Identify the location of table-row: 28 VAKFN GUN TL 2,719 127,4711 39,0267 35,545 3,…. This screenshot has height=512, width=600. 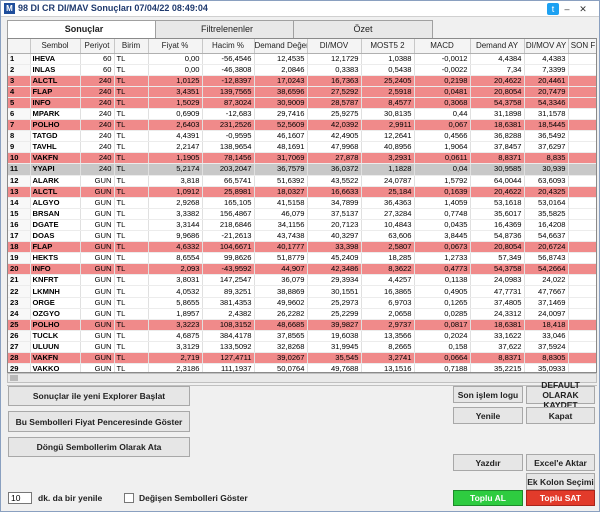
(302, 358).